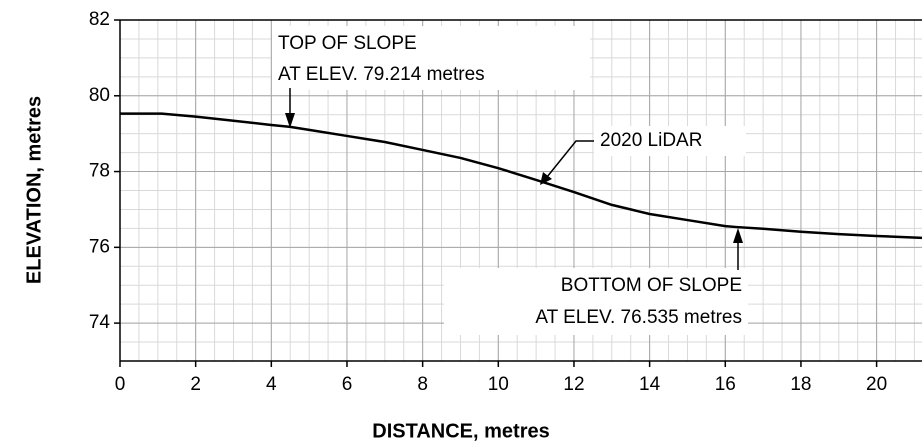 This screenshot has height=447, width=922. Describe the element at coordinates (99, 19) in the screenshot. I see `y-tick-label: 82` at that location.